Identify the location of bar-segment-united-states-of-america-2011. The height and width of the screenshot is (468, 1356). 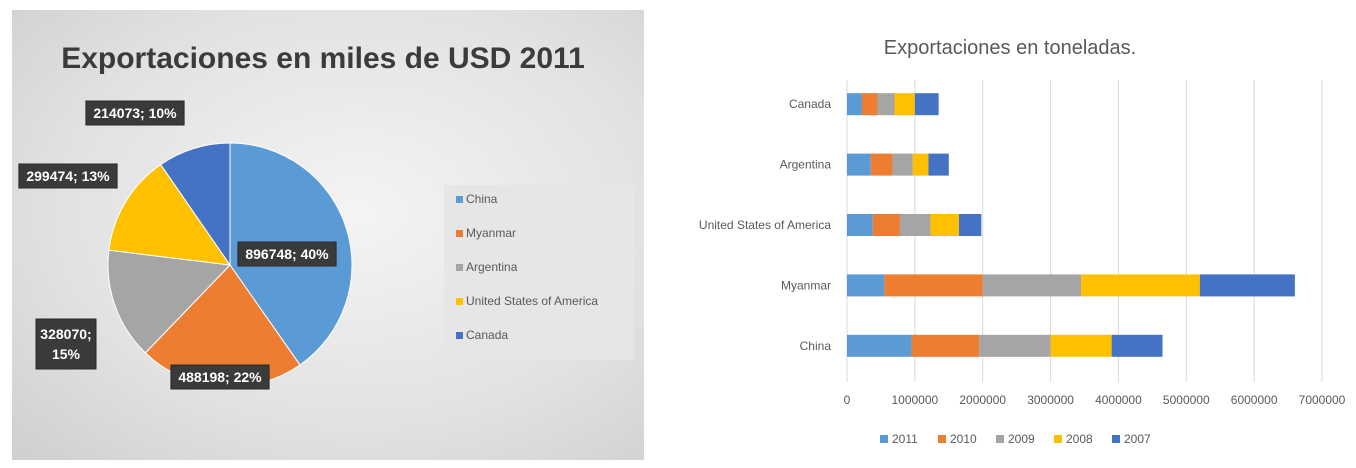
(860, 225).